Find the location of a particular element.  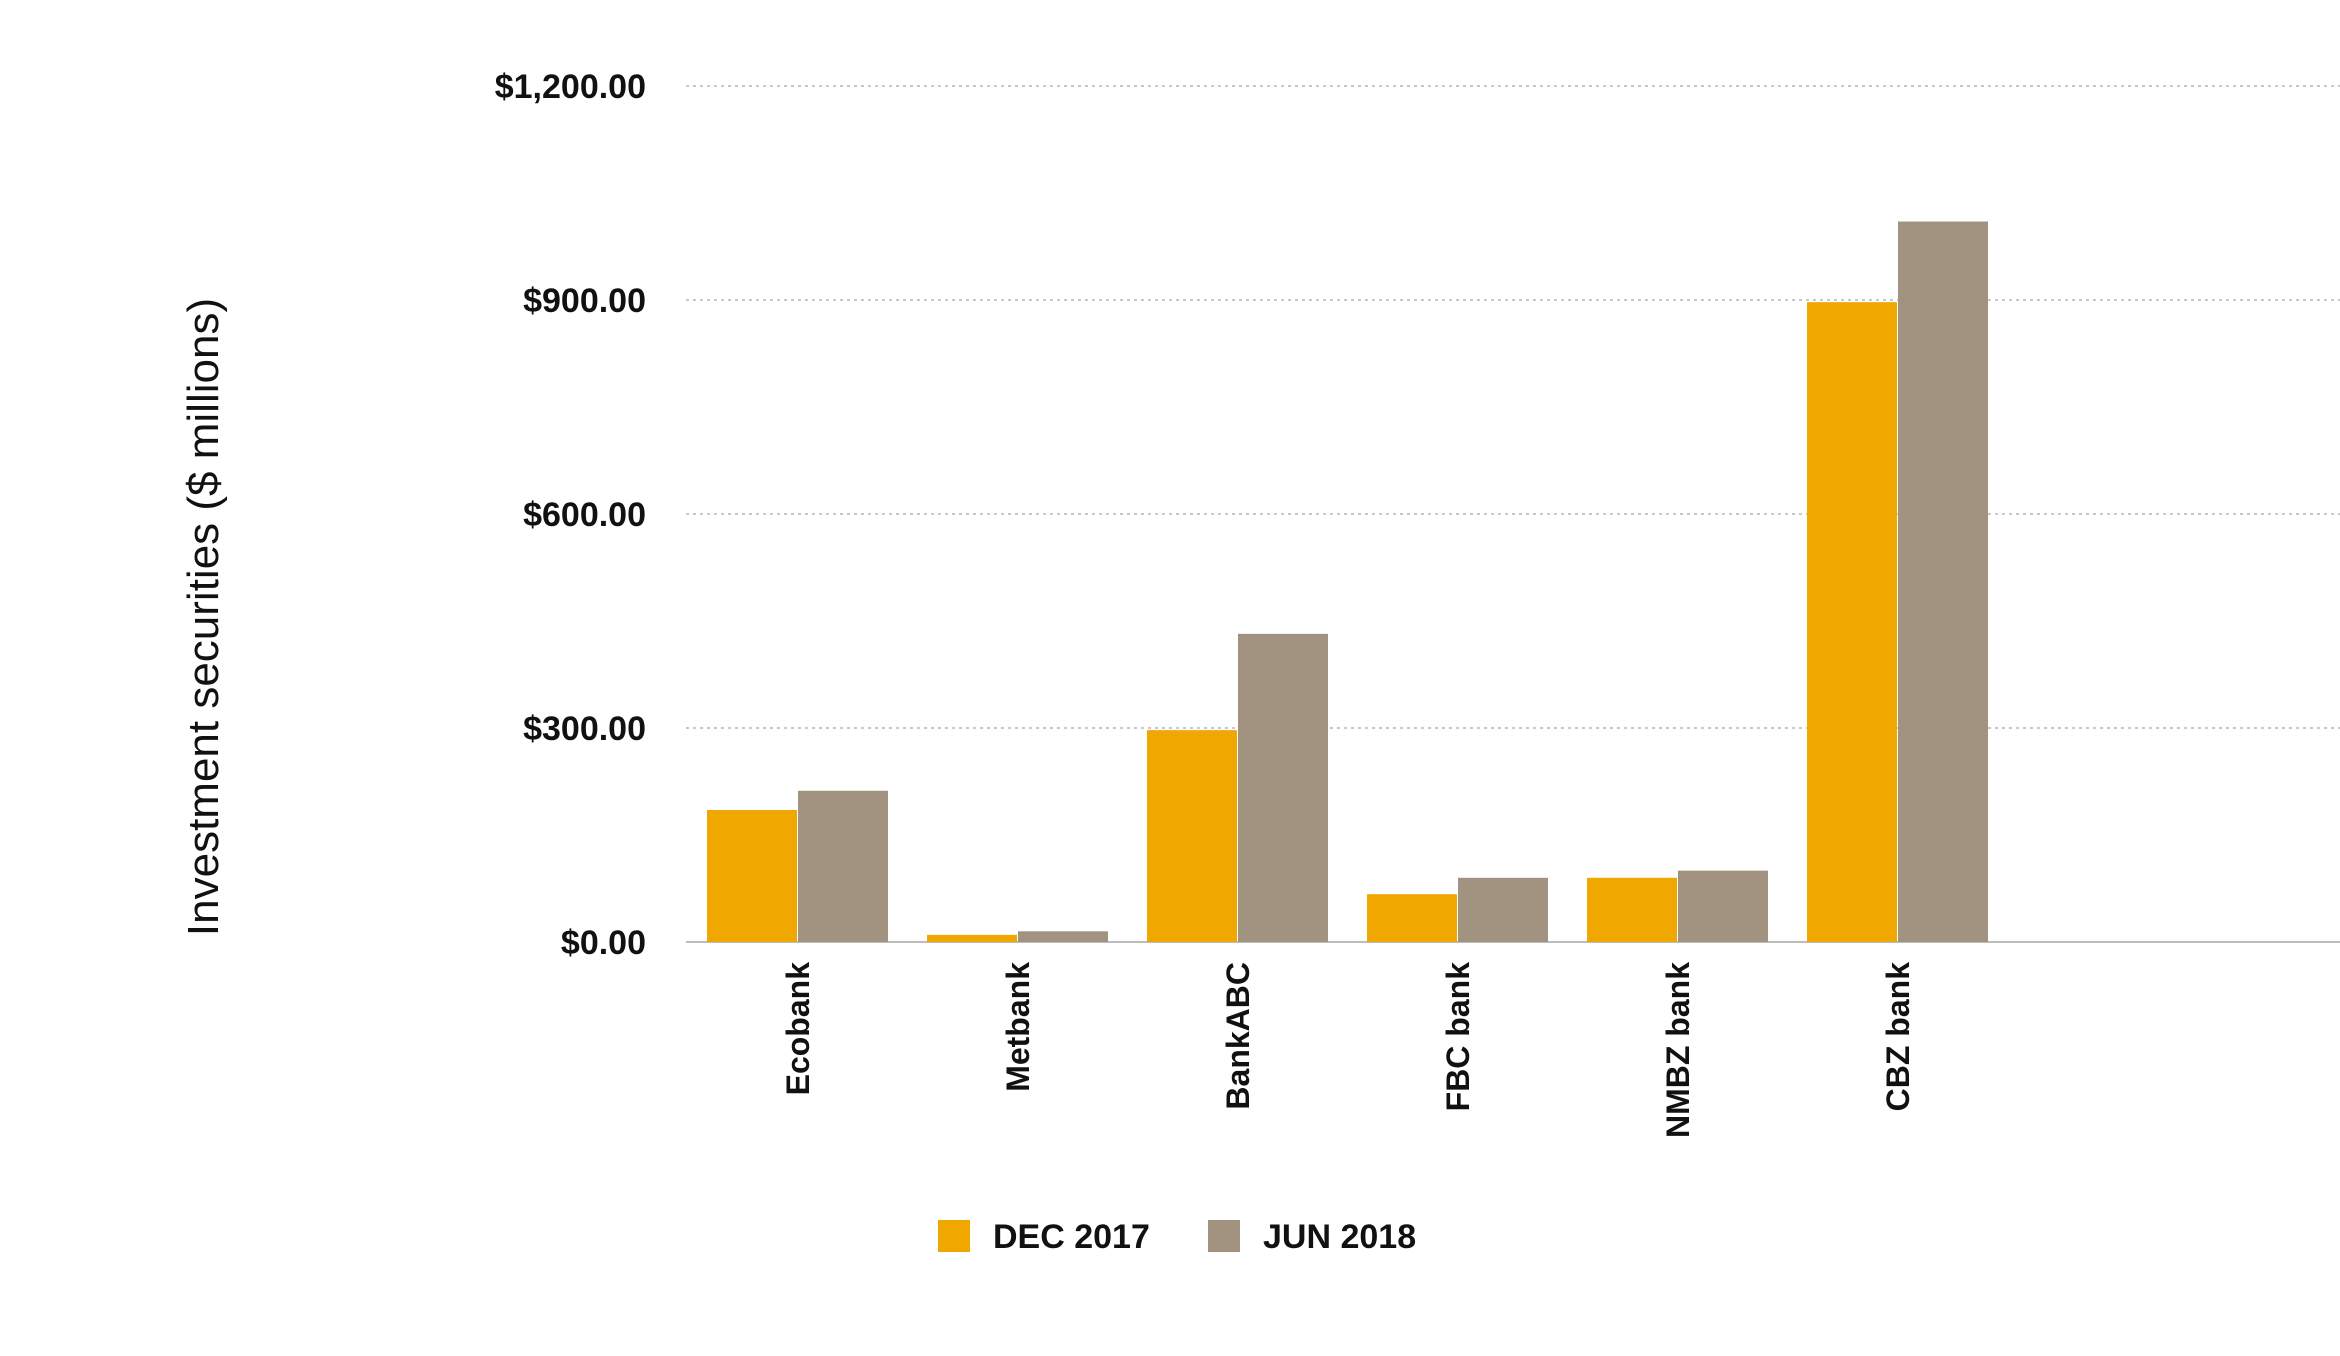

y-tick-label: $1,200.00 is located at coordinates (570, 87).